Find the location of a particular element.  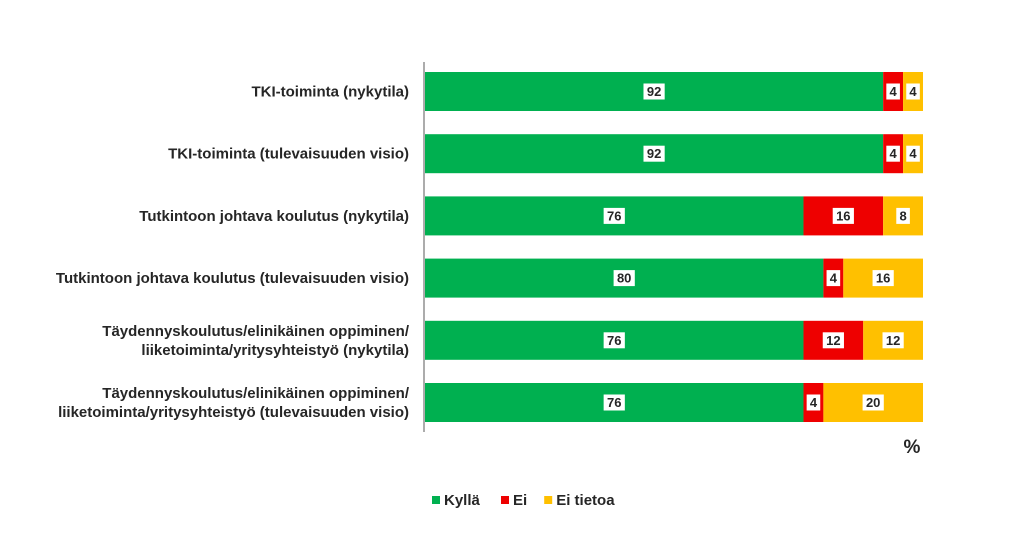

unit-label: % is located at coordinates (912, 447).